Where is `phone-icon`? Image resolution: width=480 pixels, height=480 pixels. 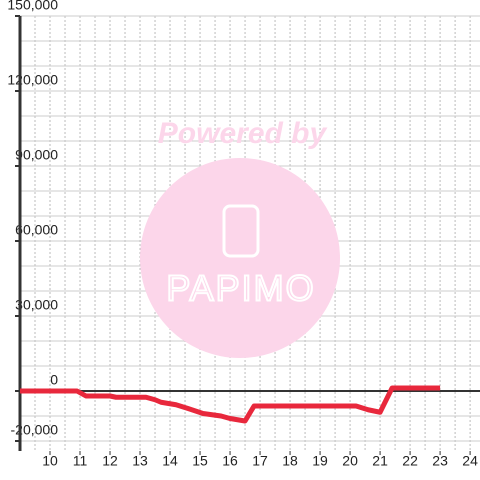
phone-icon is located at coordinates (241, 231).